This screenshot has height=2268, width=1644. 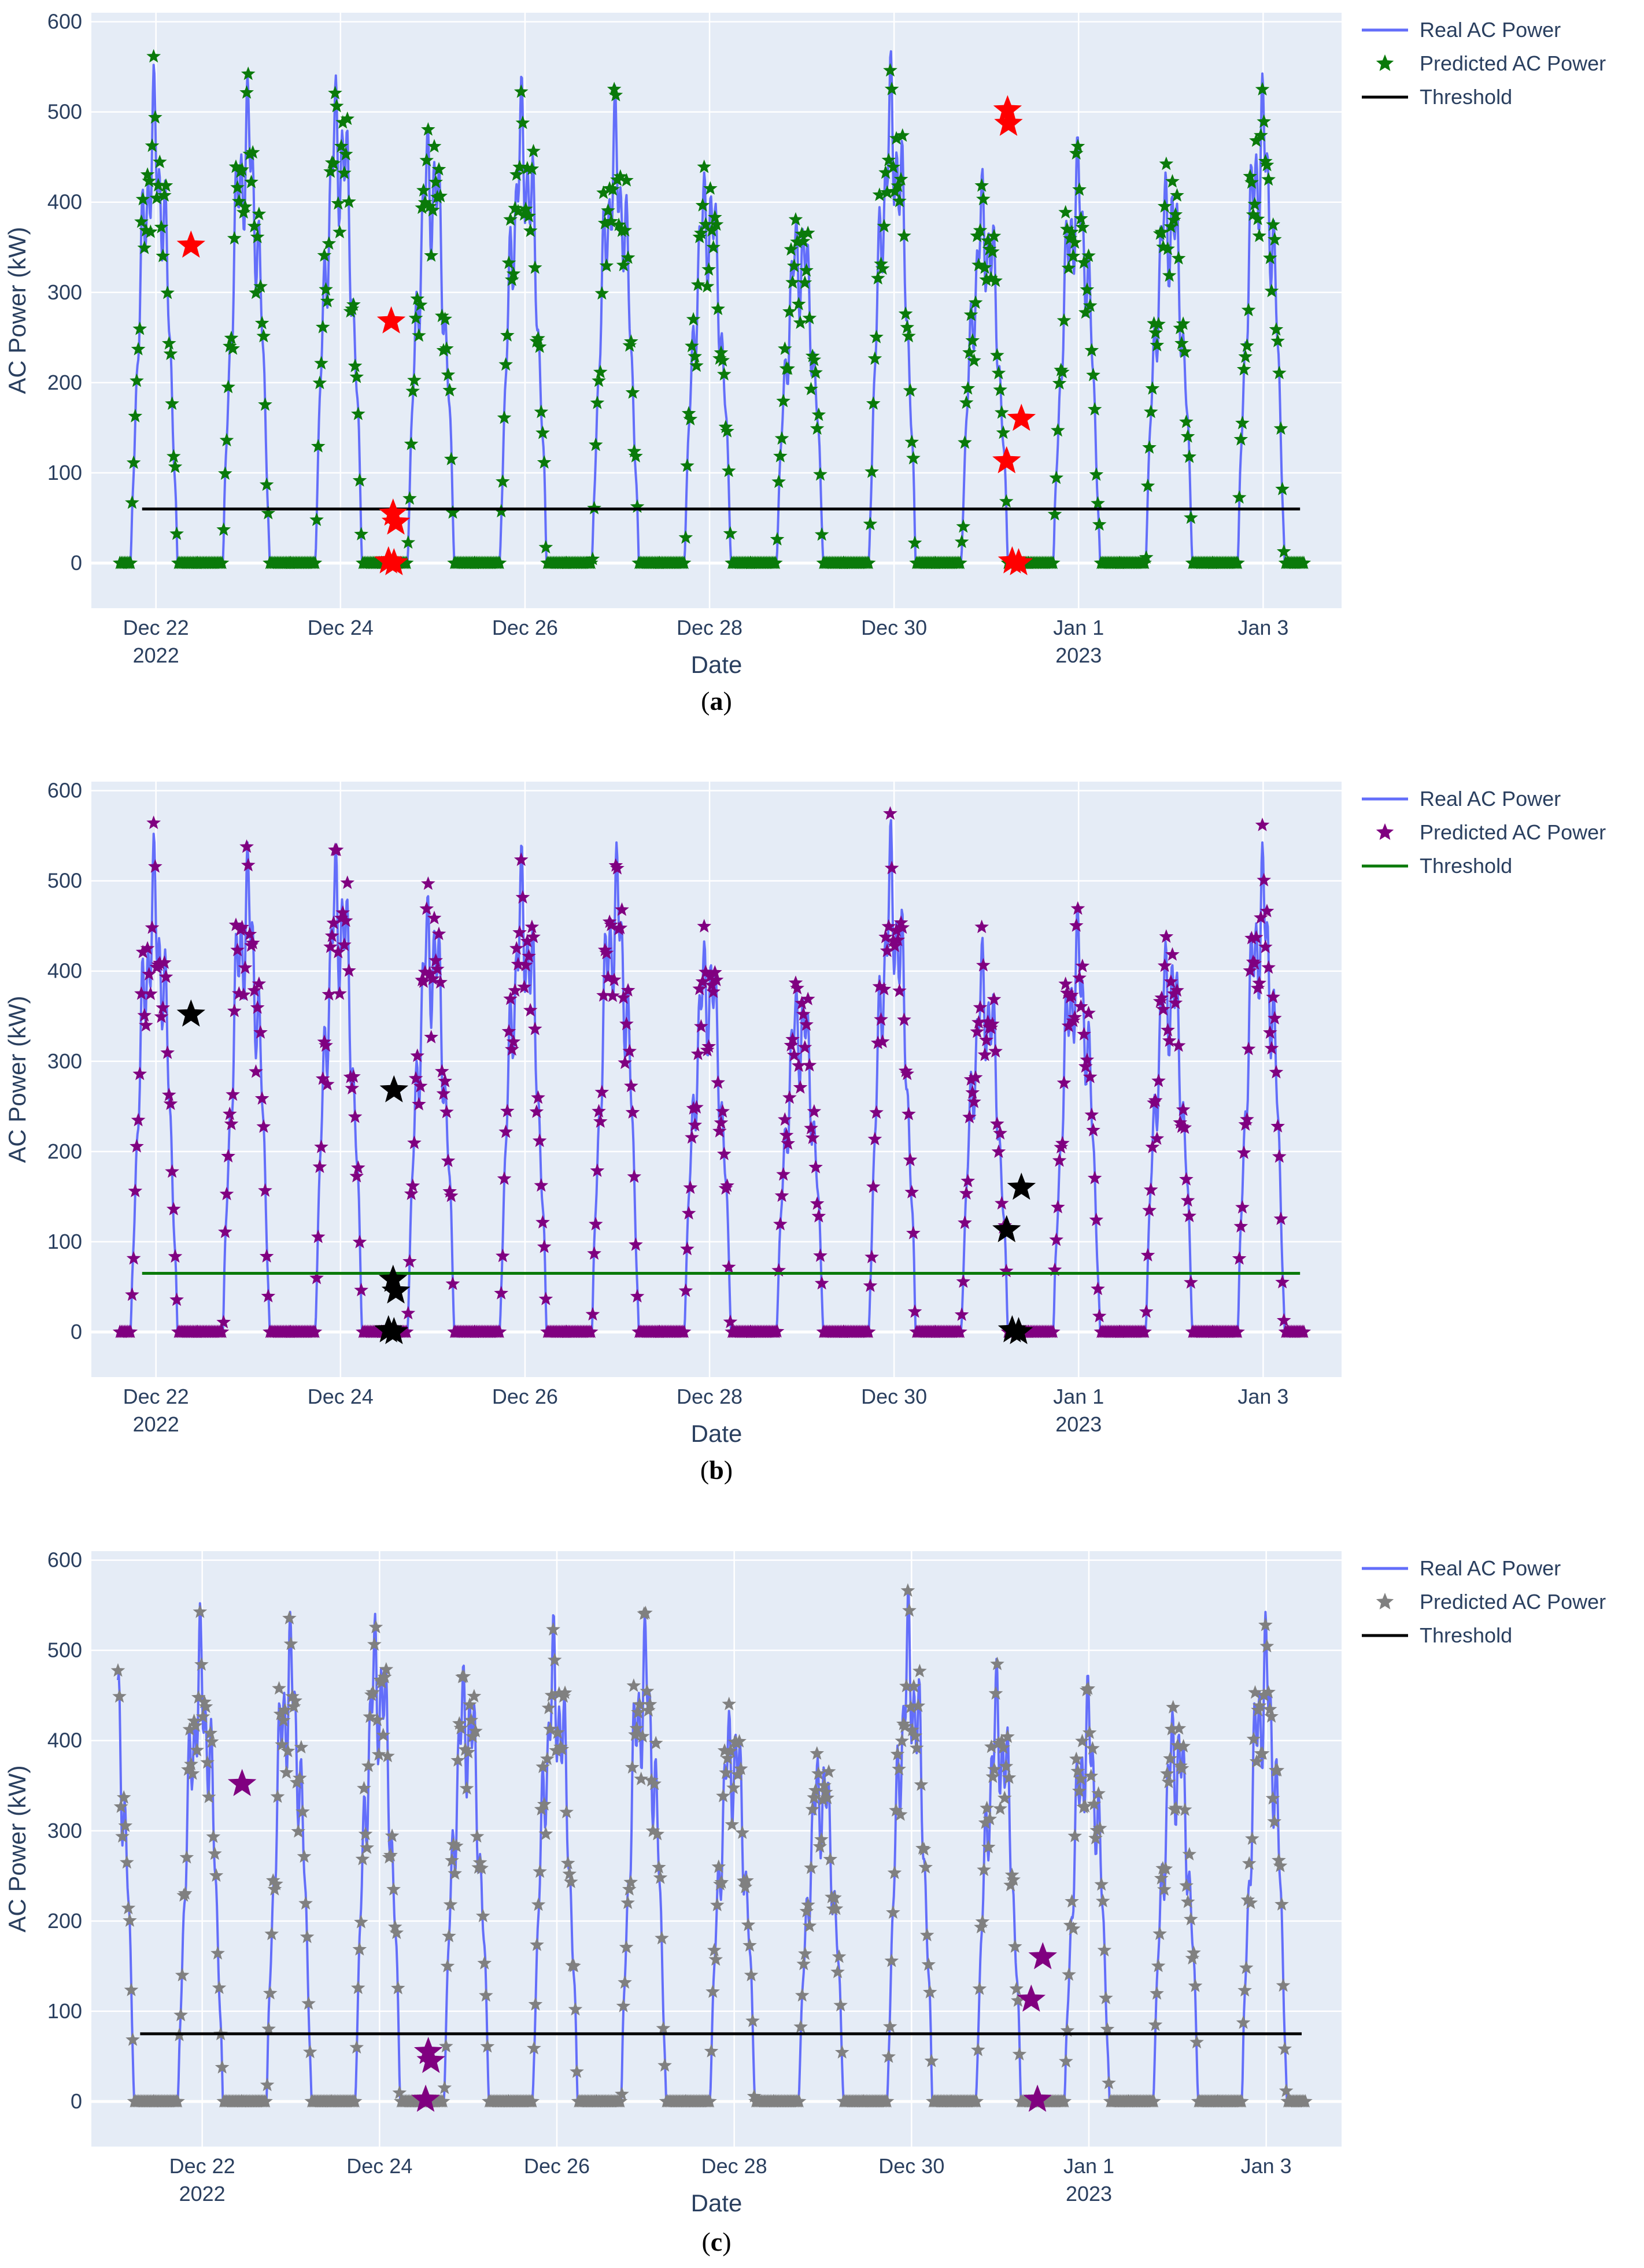 I want to click on x-tick-year: 2022, so click(x=156, y=655).